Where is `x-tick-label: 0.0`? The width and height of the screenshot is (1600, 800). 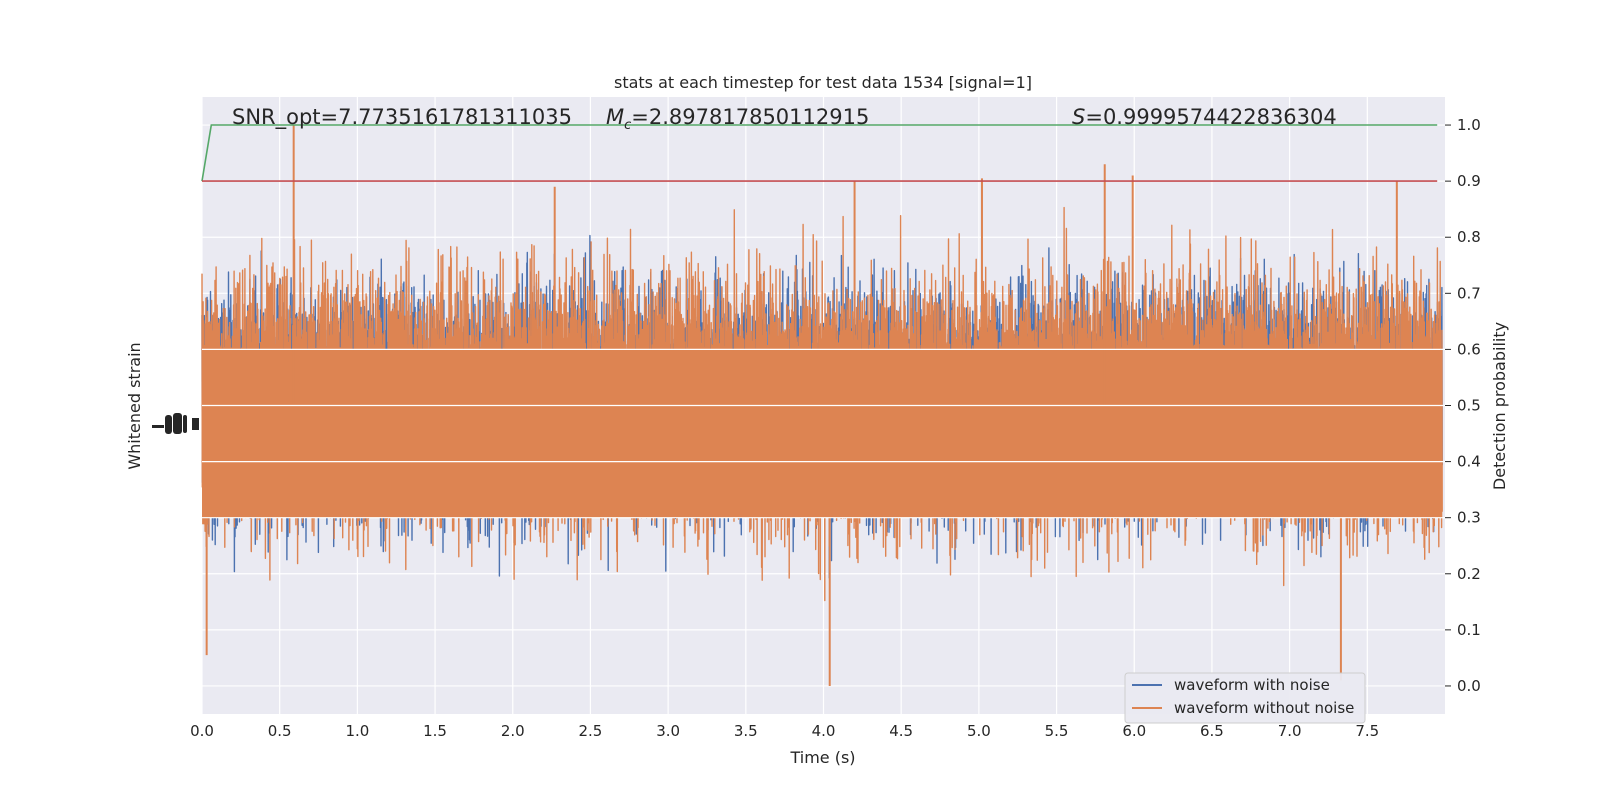
x-tick-label: 0.0 is located at coordinates (202, 731).